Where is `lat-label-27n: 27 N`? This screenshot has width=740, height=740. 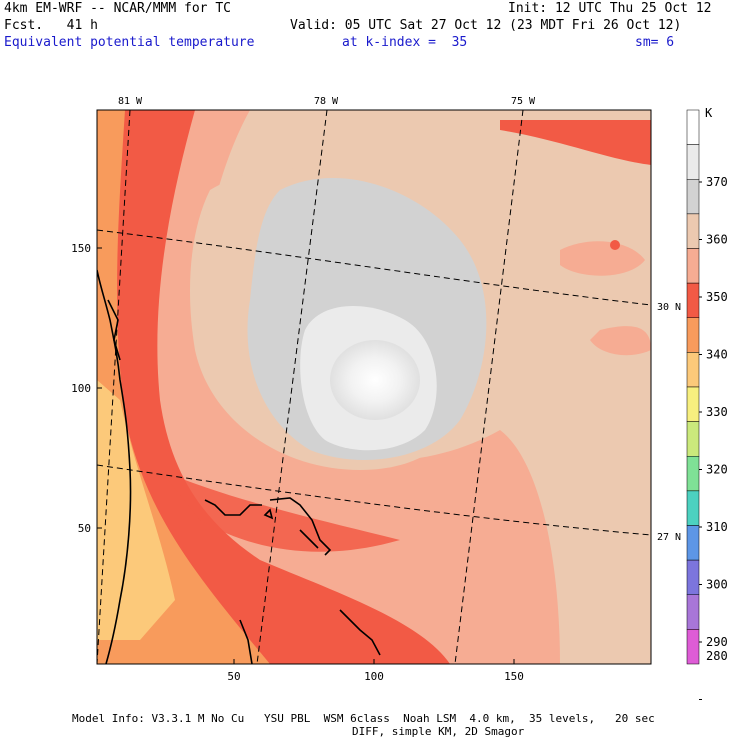
lat-label-27n: 27 N is located at coordinates (669, 537).